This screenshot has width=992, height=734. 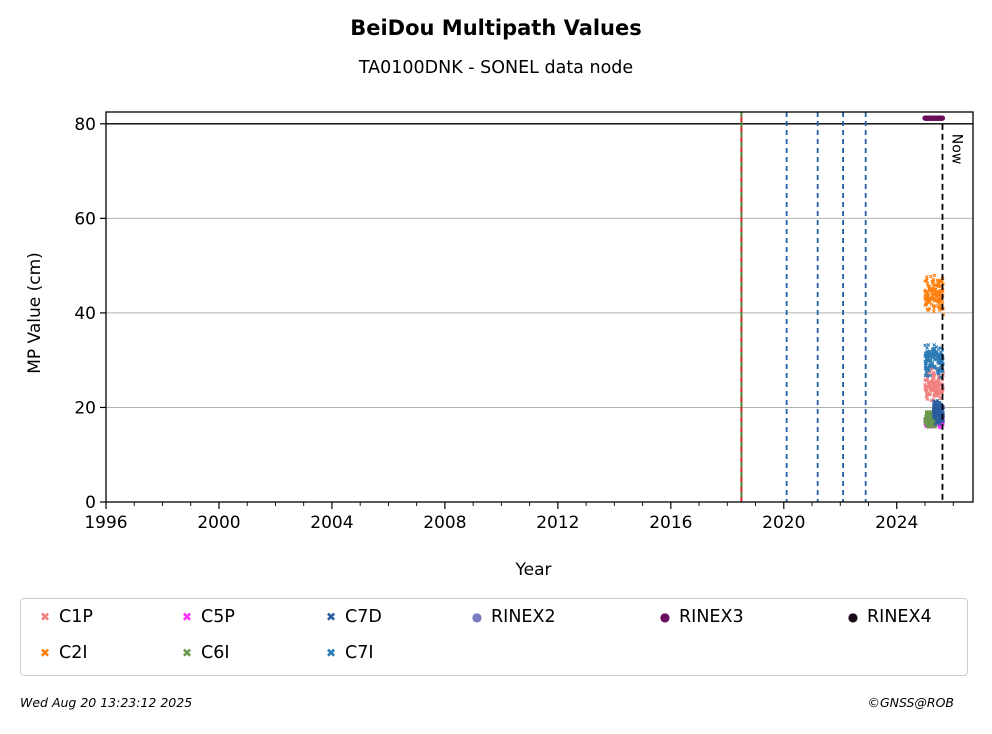 I want to click on legend-item-rinex4: ● RINEX4, so click(x=887, y=617).